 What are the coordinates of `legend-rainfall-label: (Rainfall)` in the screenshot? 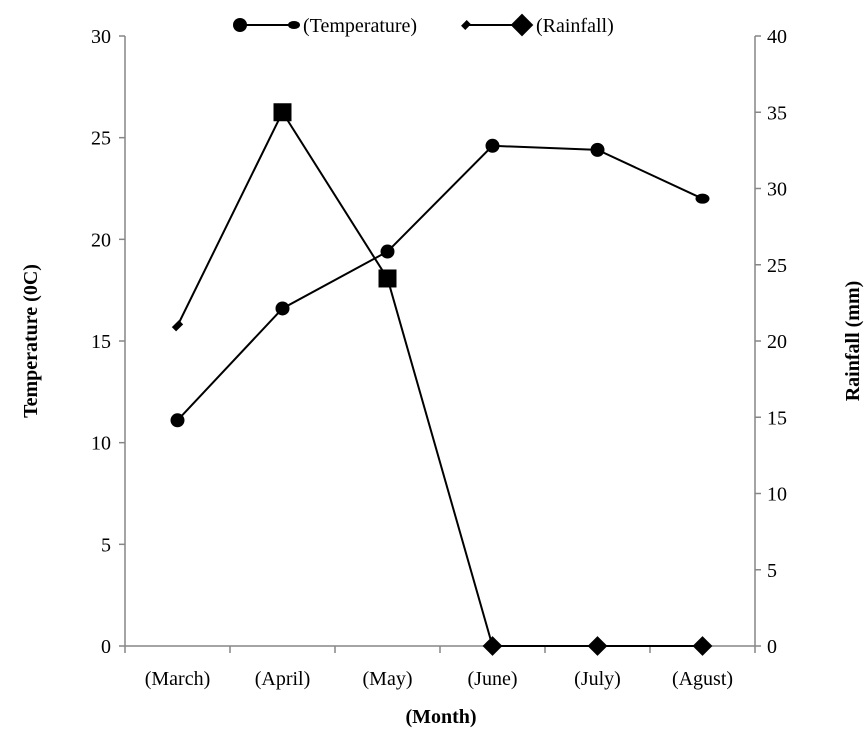 It's located at (575, 26).